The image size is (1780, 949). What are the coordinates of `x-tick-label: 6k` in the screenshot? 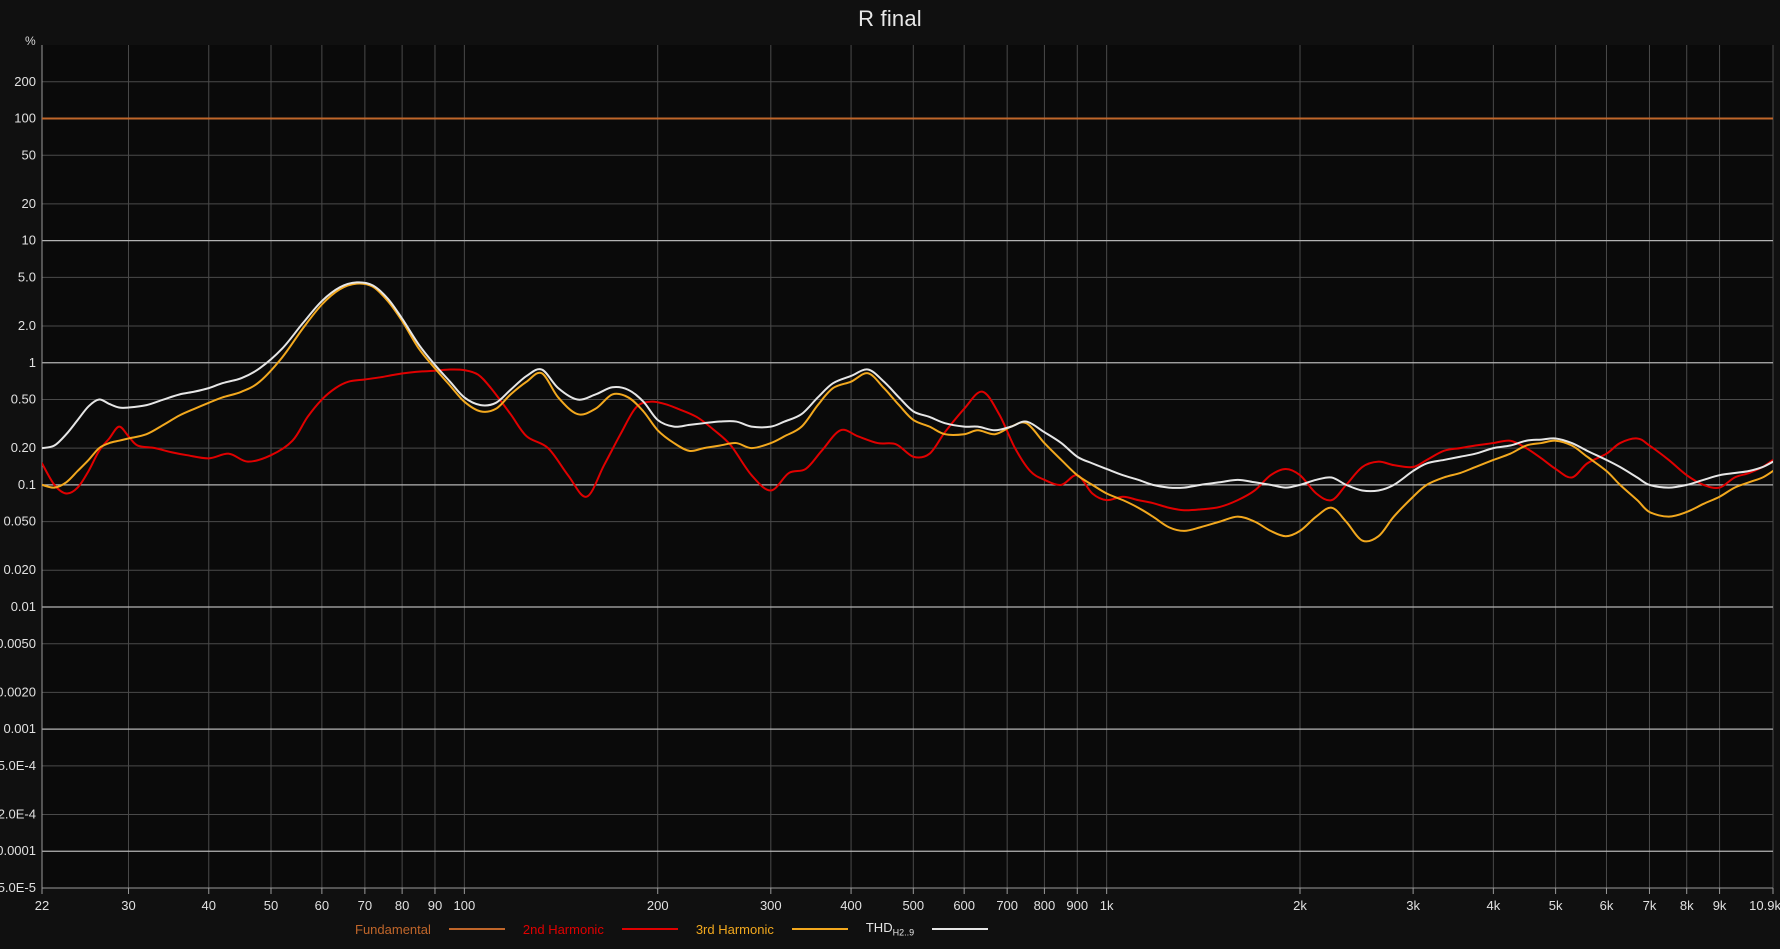 It's located at (1607, 905).